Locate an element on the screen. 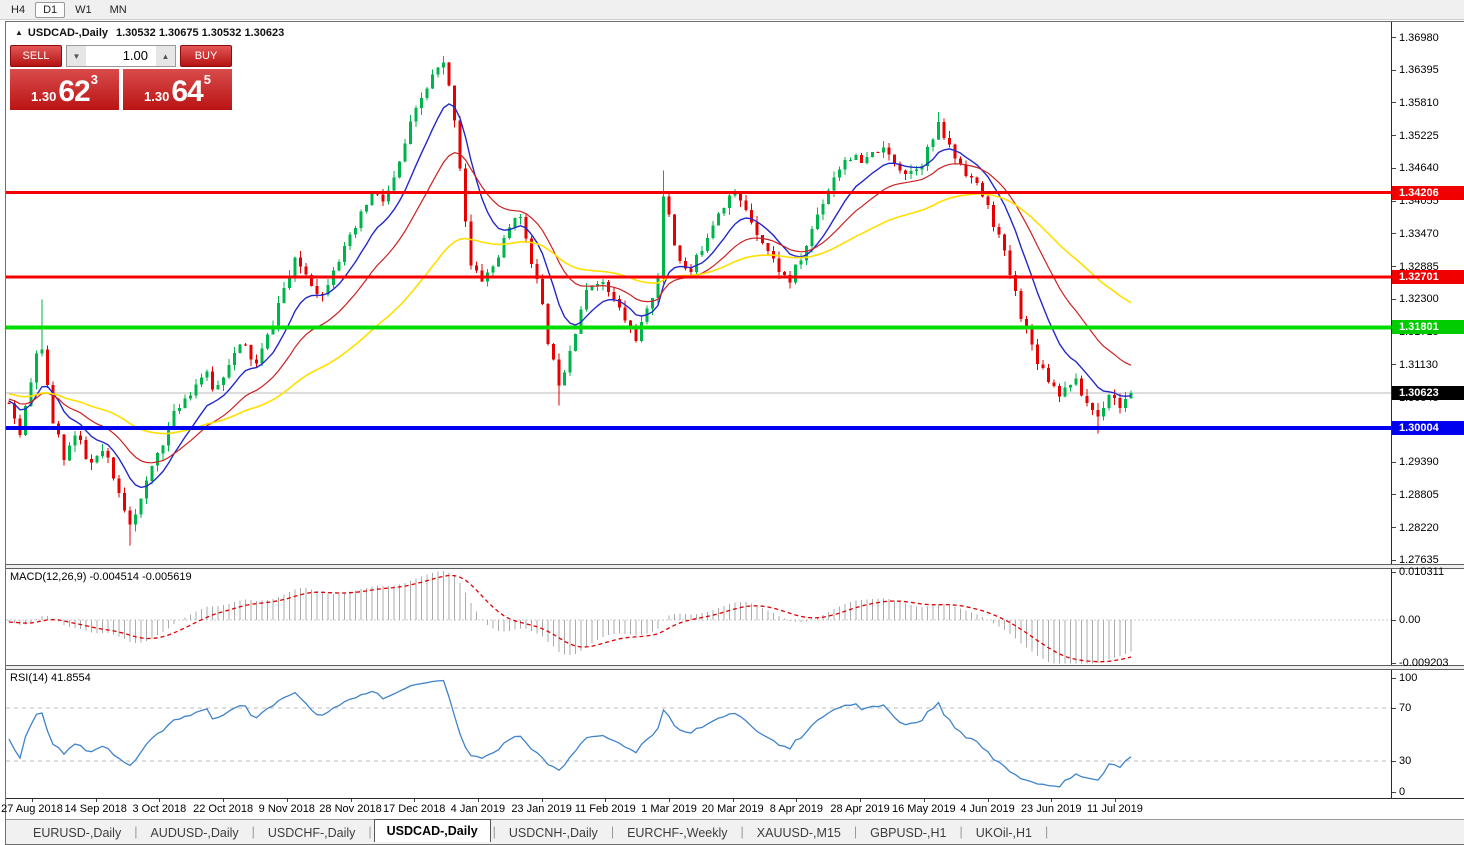 The width and height of the screenshot is (1464, 845). rsi-svg is located at coordinates (698, 734).